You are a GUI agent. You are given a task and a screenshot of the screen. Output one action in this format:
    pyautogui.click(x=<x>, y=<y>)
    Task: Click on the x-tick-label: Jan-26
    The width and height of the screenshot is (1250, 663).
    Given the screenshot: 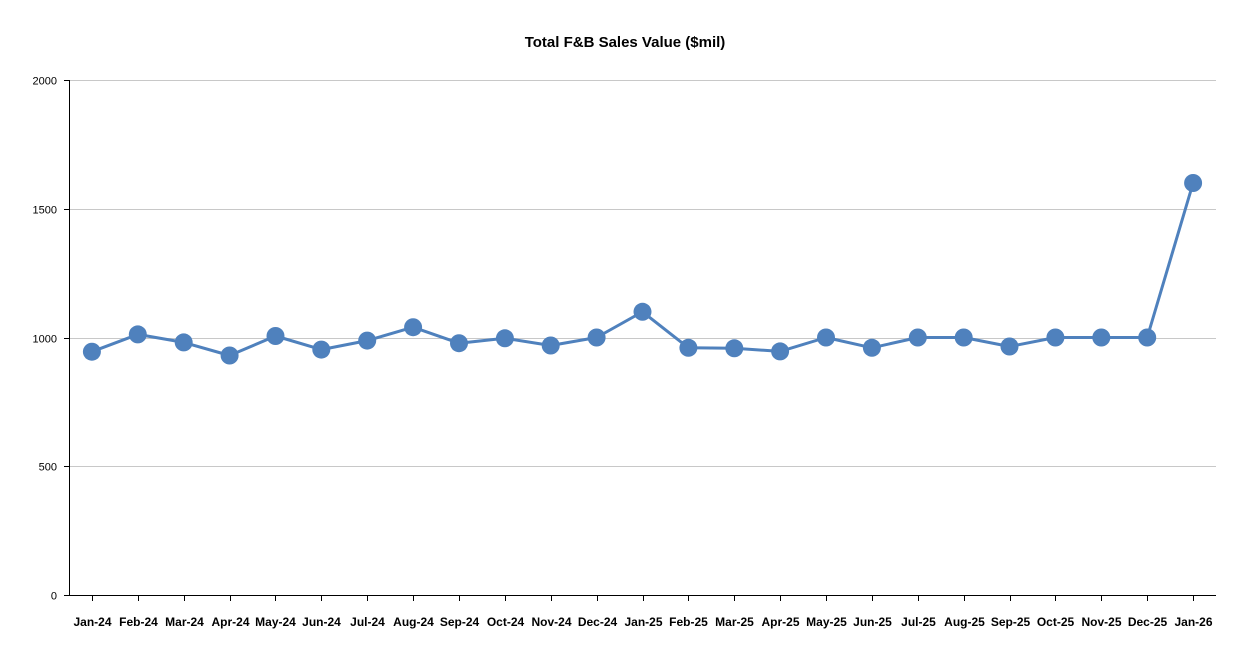 What is the action you would take?
    pyautogui.click(x=1193, y=622)
    